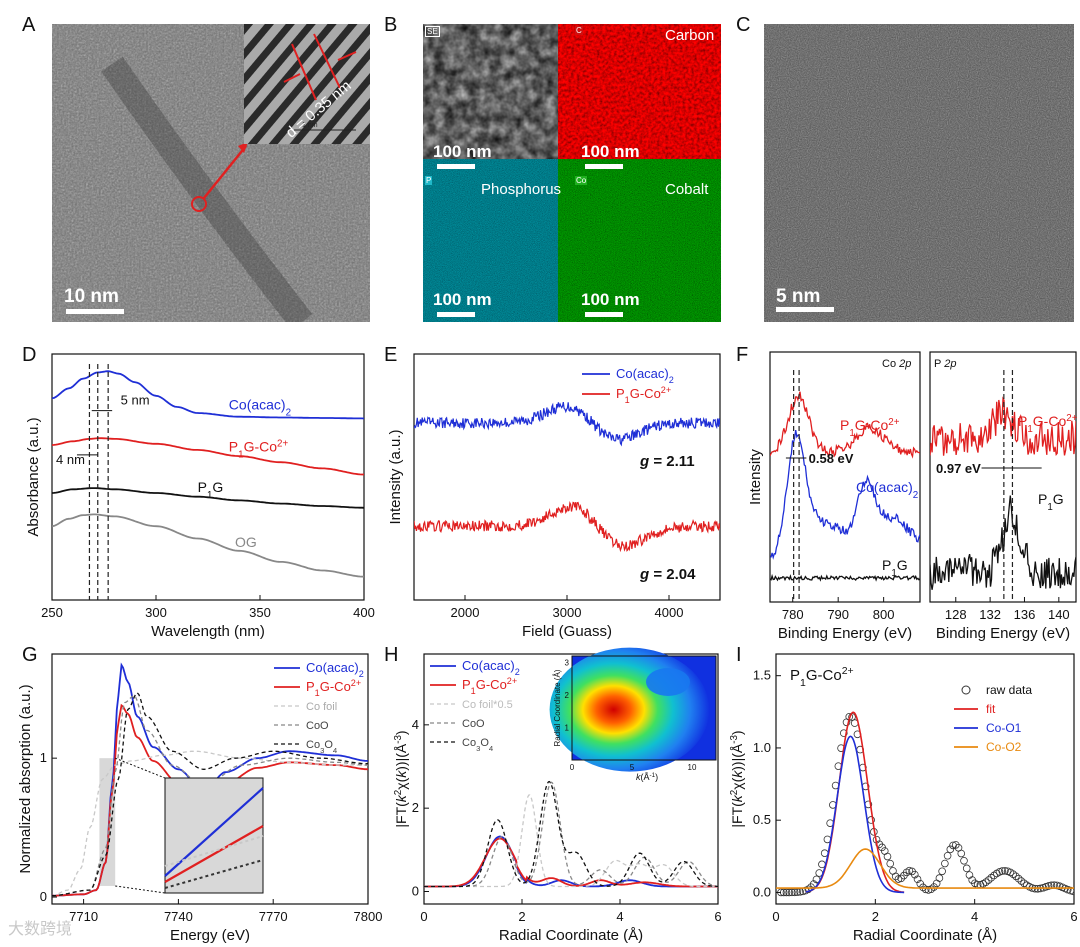 The width and height of the screenshot is (1080, 947). I want to click on haadf-image-c: 5 nm, so click(919, 173).